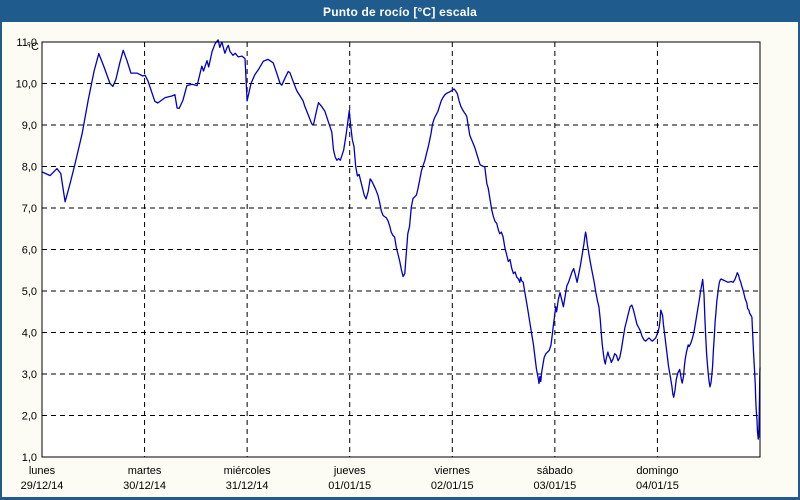  I want to click on x-tick-date-label: 04/01/15, so click(657, 486).